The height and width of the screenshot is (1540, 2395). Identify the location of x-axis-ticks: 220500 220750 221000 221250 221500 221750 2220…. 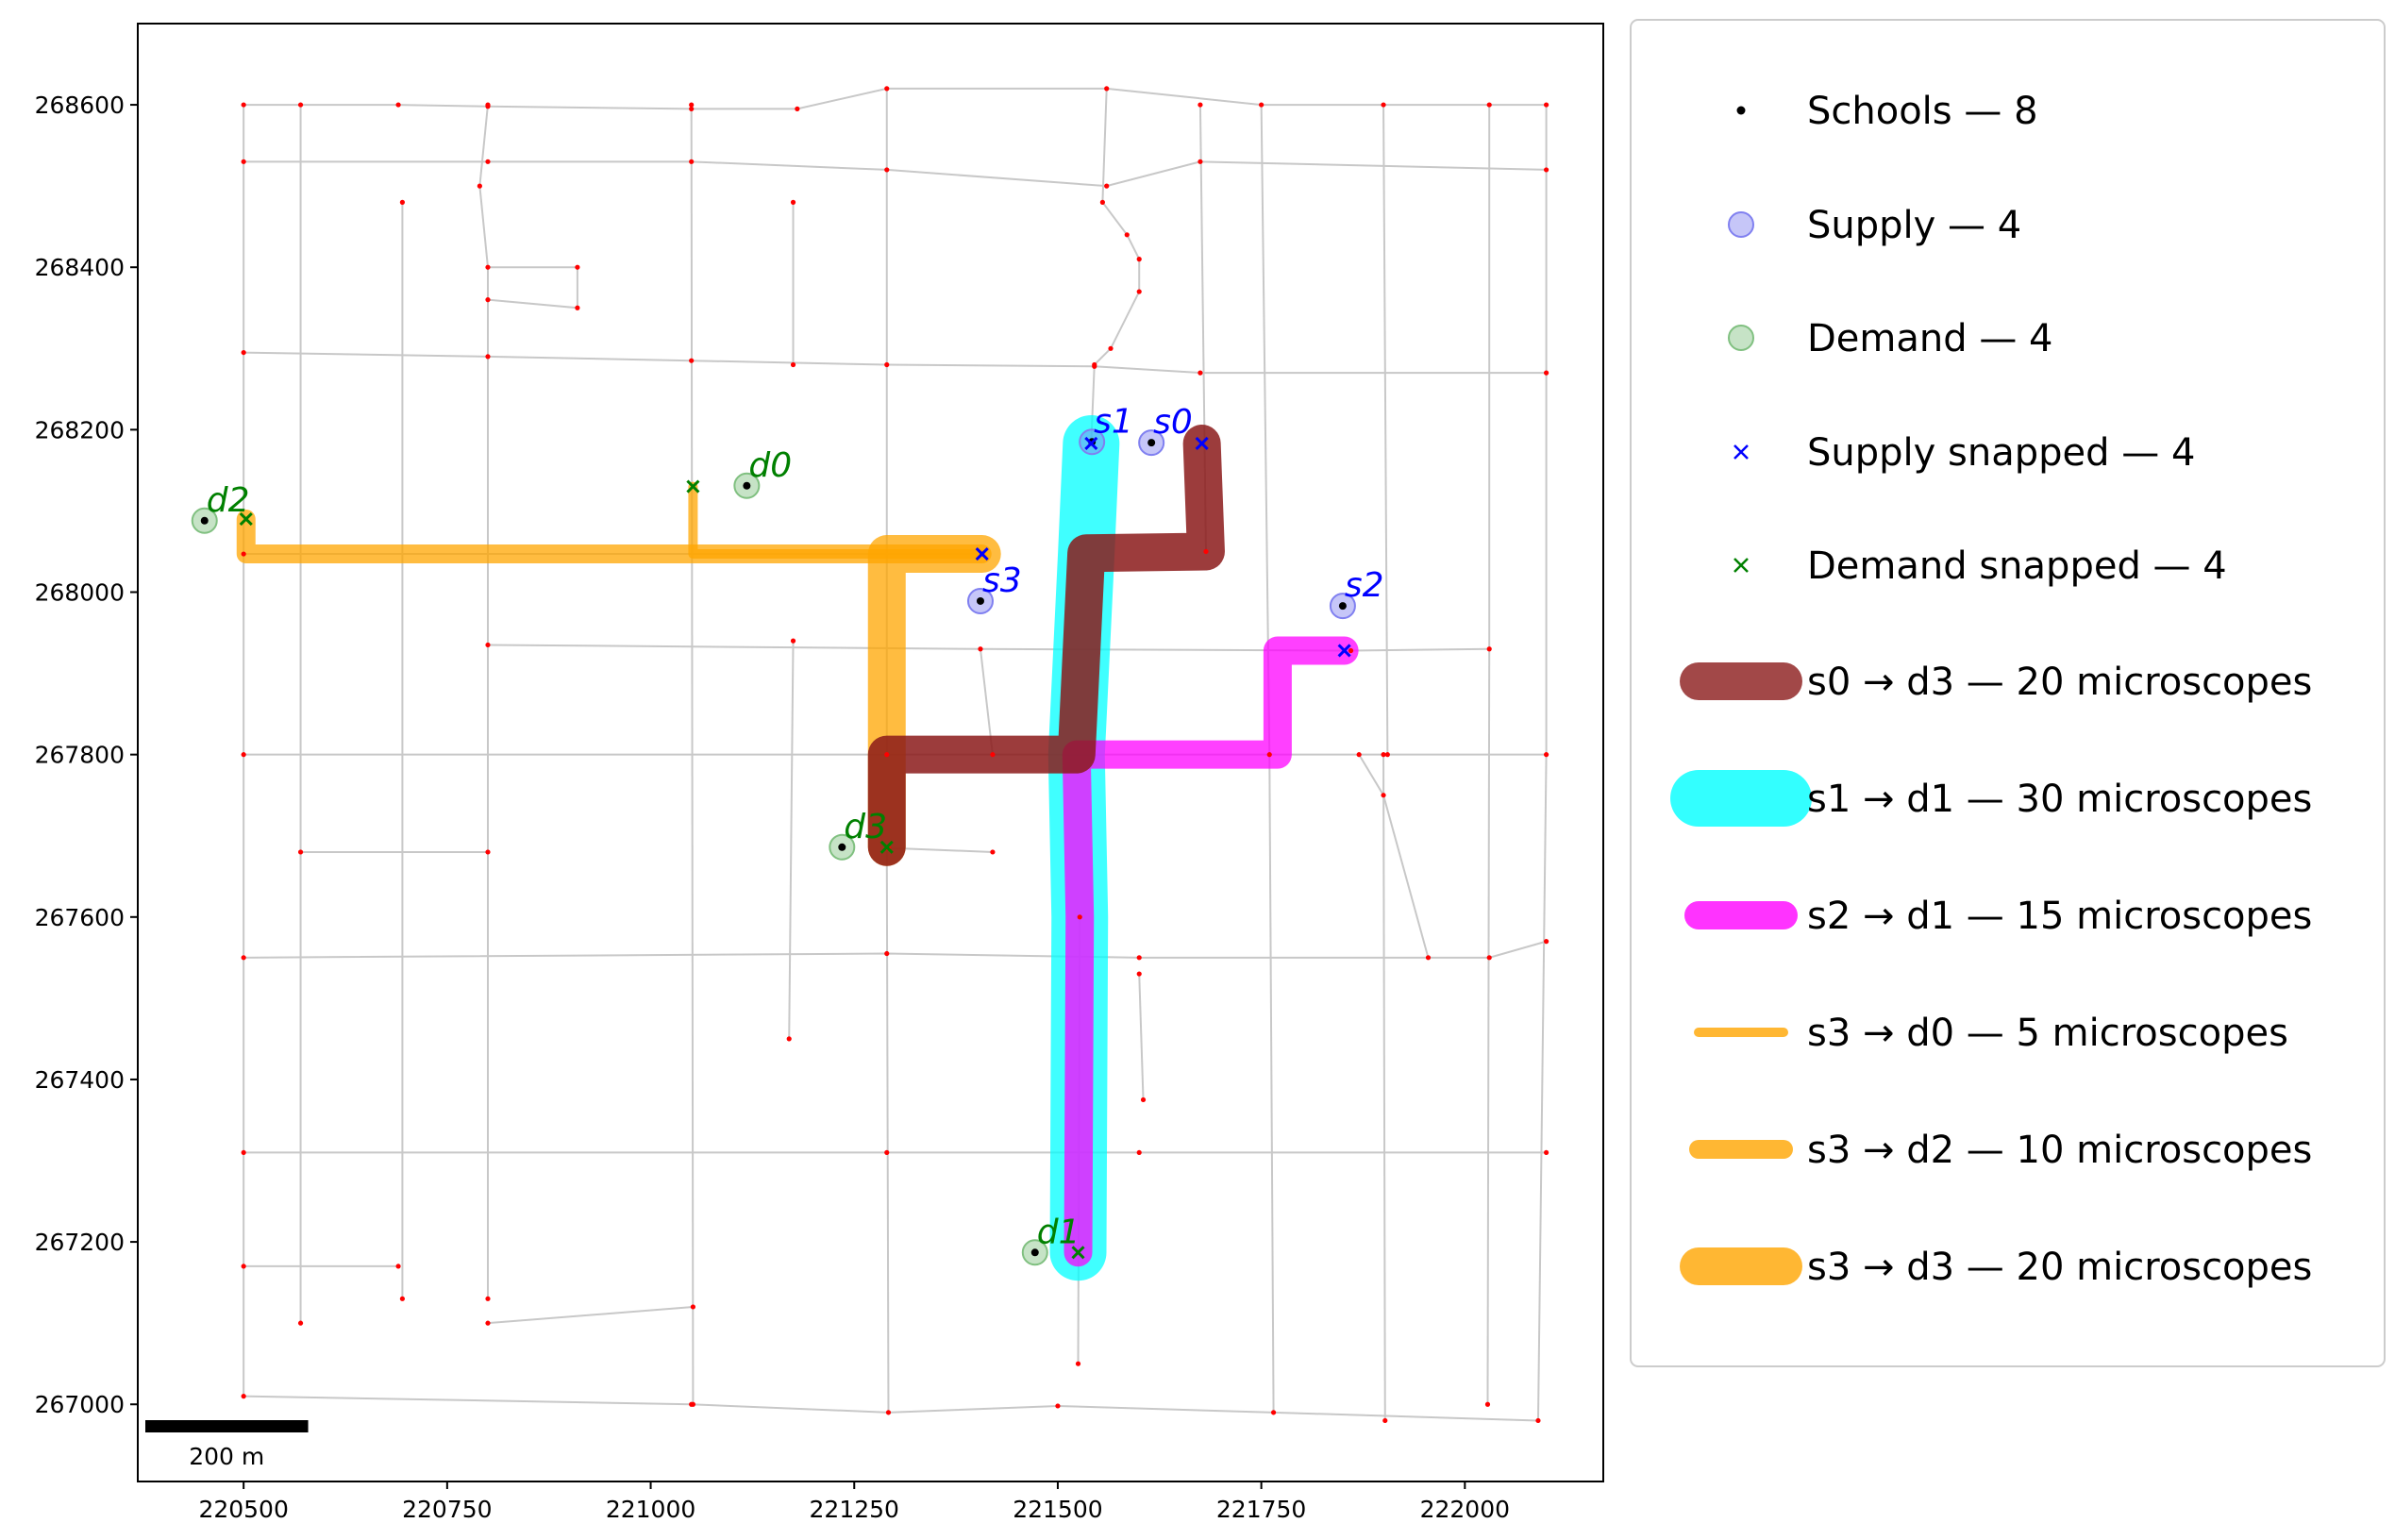
(854, 1502).